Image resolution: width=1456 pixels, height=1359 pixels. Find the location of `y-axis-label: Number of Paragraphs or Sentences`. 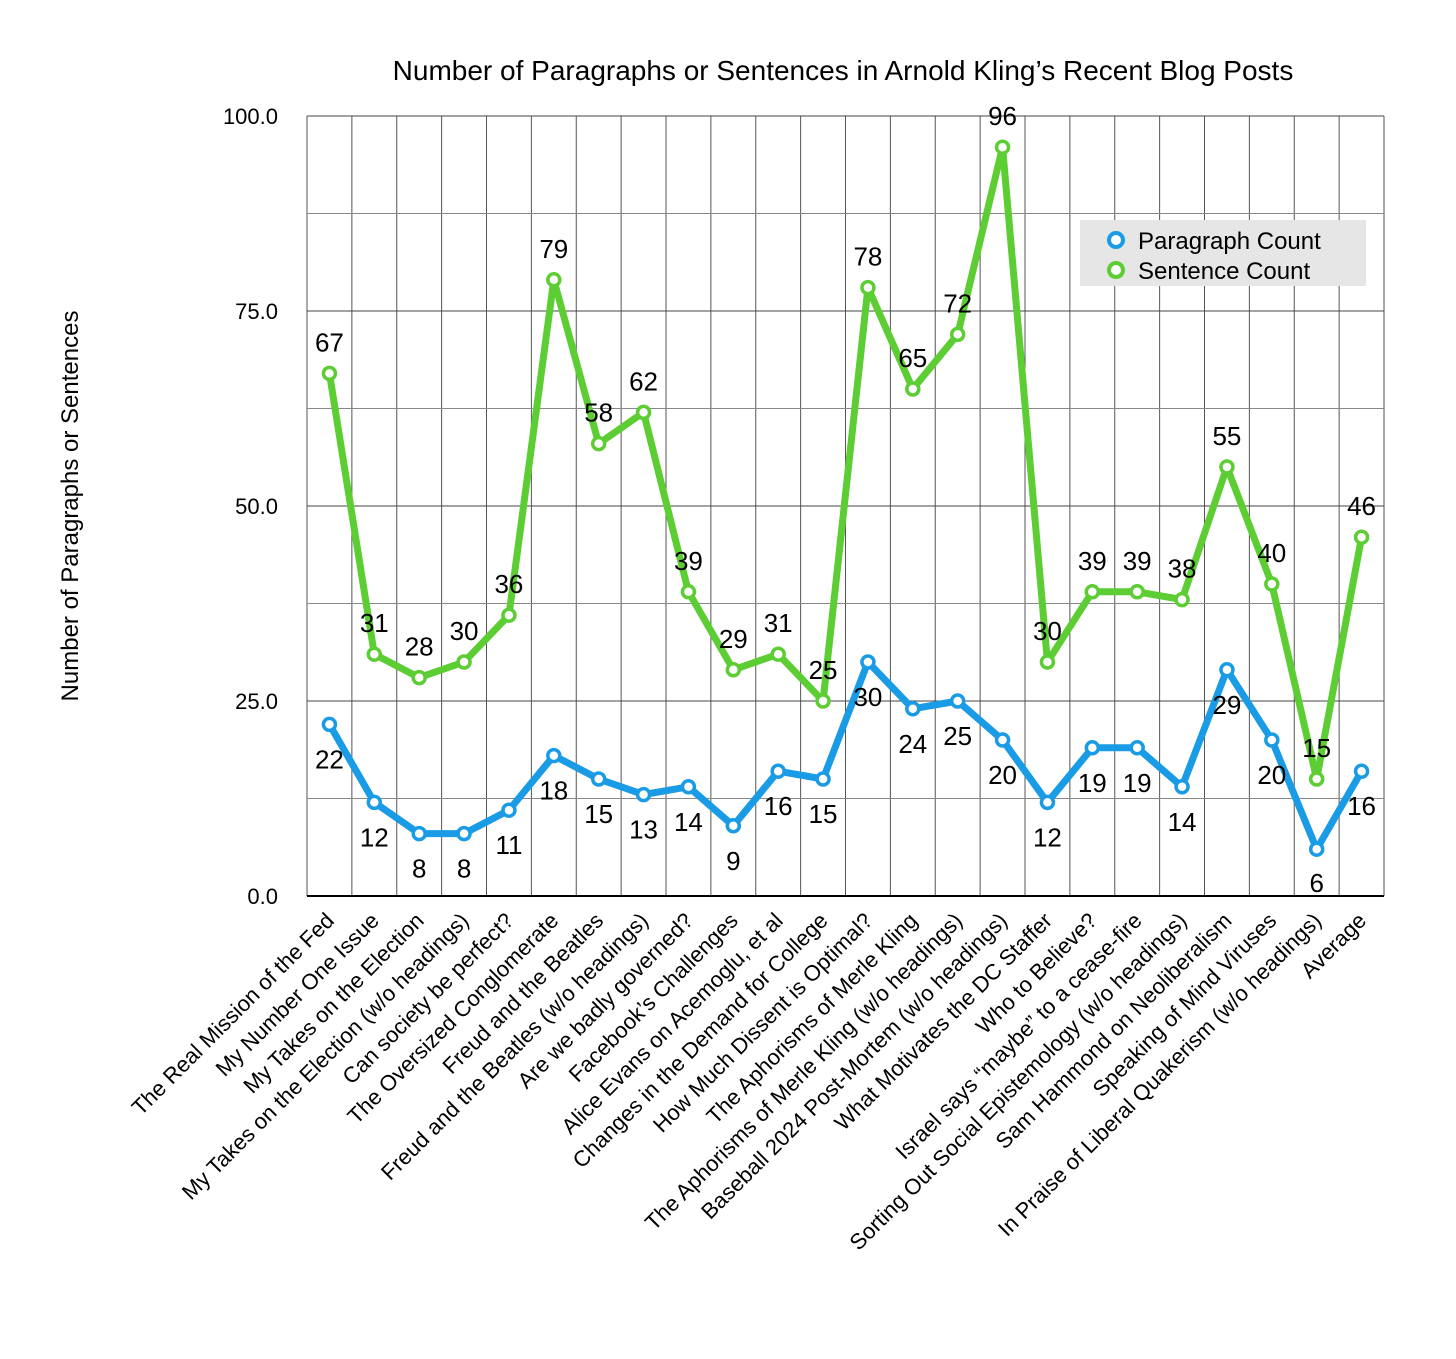

y-axis-label: Number of Paragraphs or Sentences is located at coordinates (70, 506).